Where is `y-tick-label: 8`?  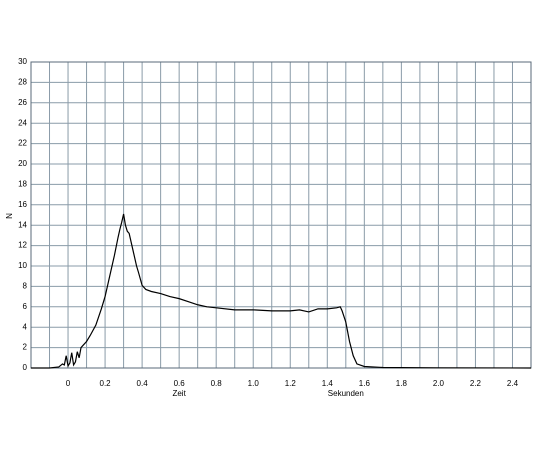 y-tick-label: 8 is located at coordinates (25, 286).